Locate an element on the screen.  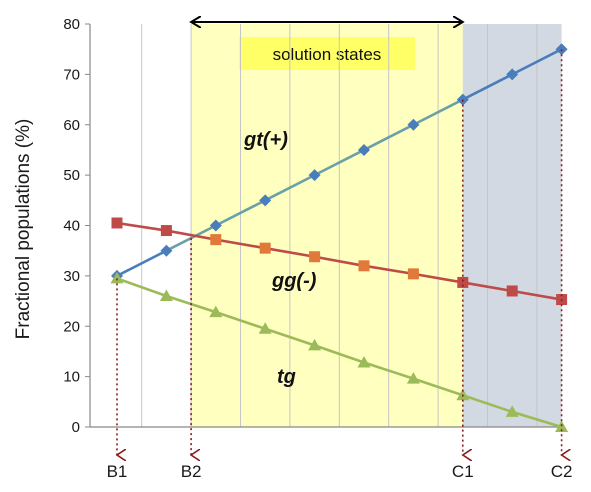
y-tick-label: 60 is located at coordinates (71, 125).